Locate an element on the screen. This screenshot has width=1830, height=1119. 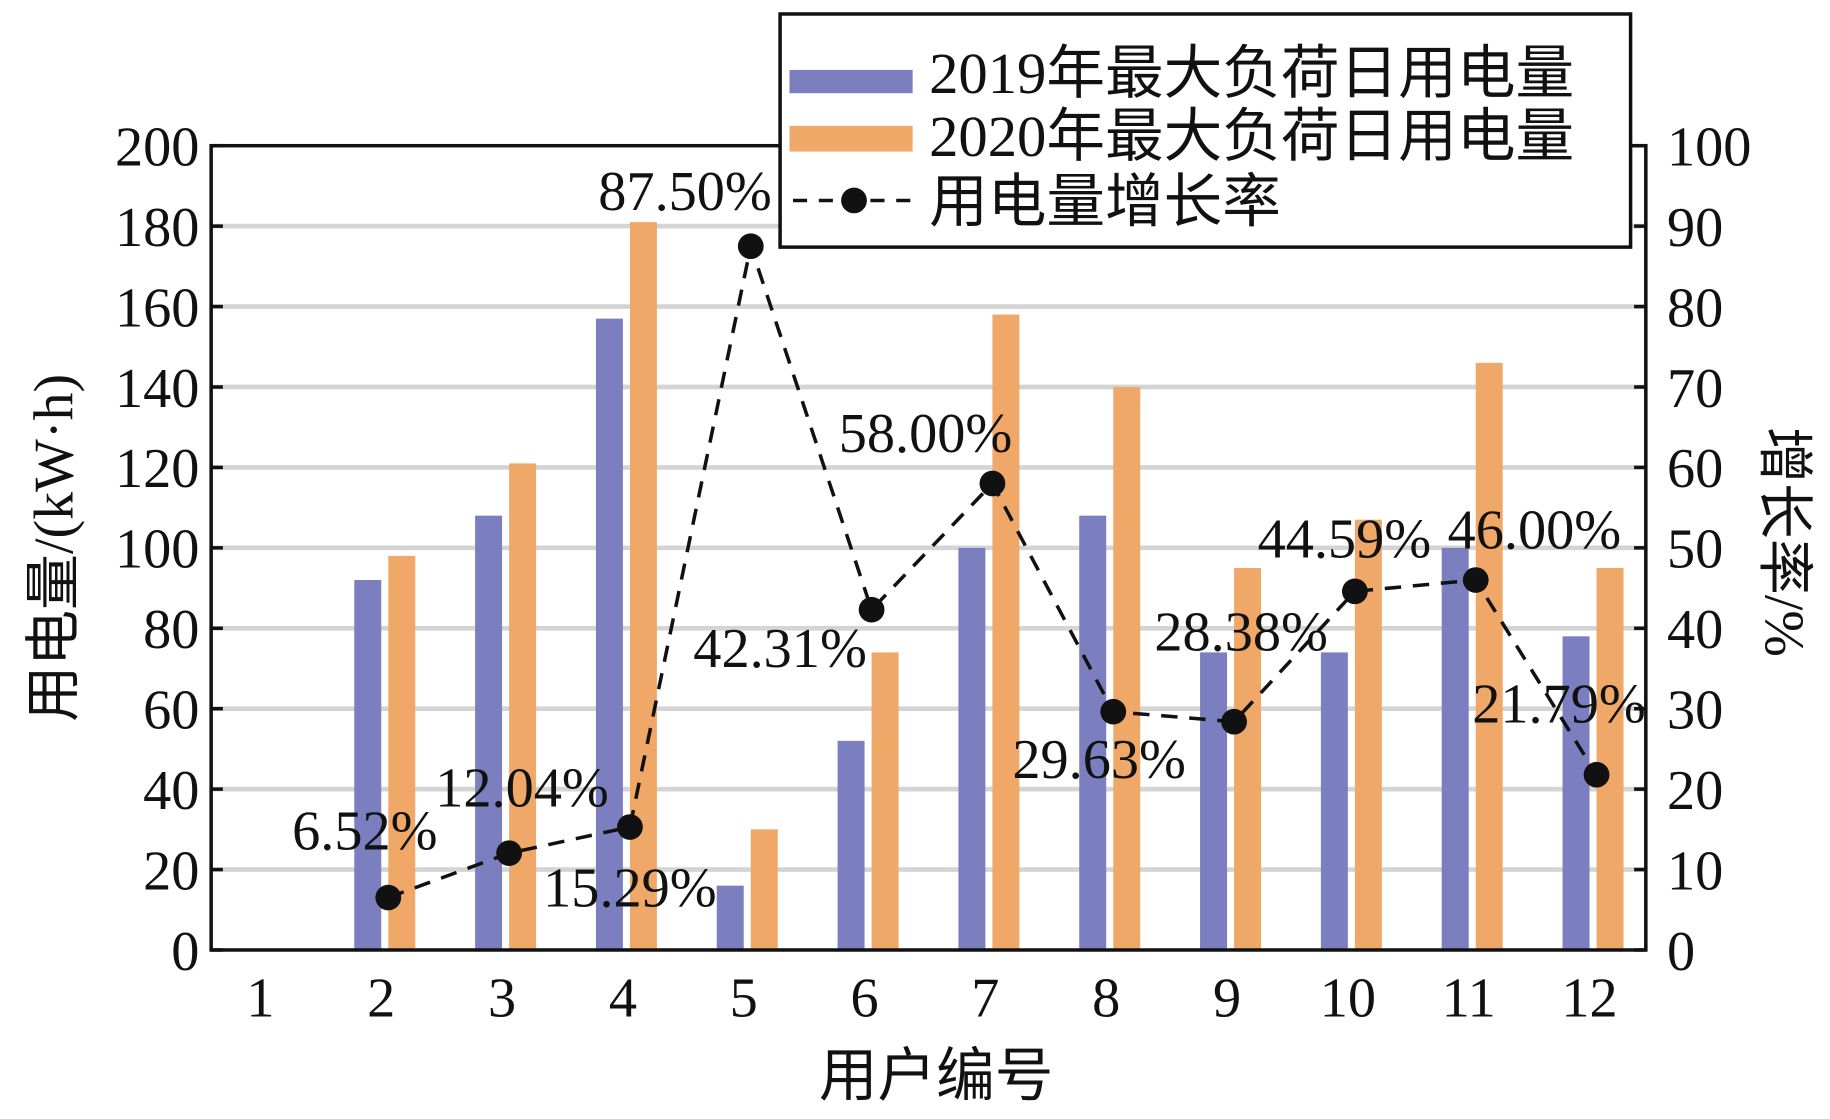
y2-tick-label: 20 is located at coordinates (1695, 791).